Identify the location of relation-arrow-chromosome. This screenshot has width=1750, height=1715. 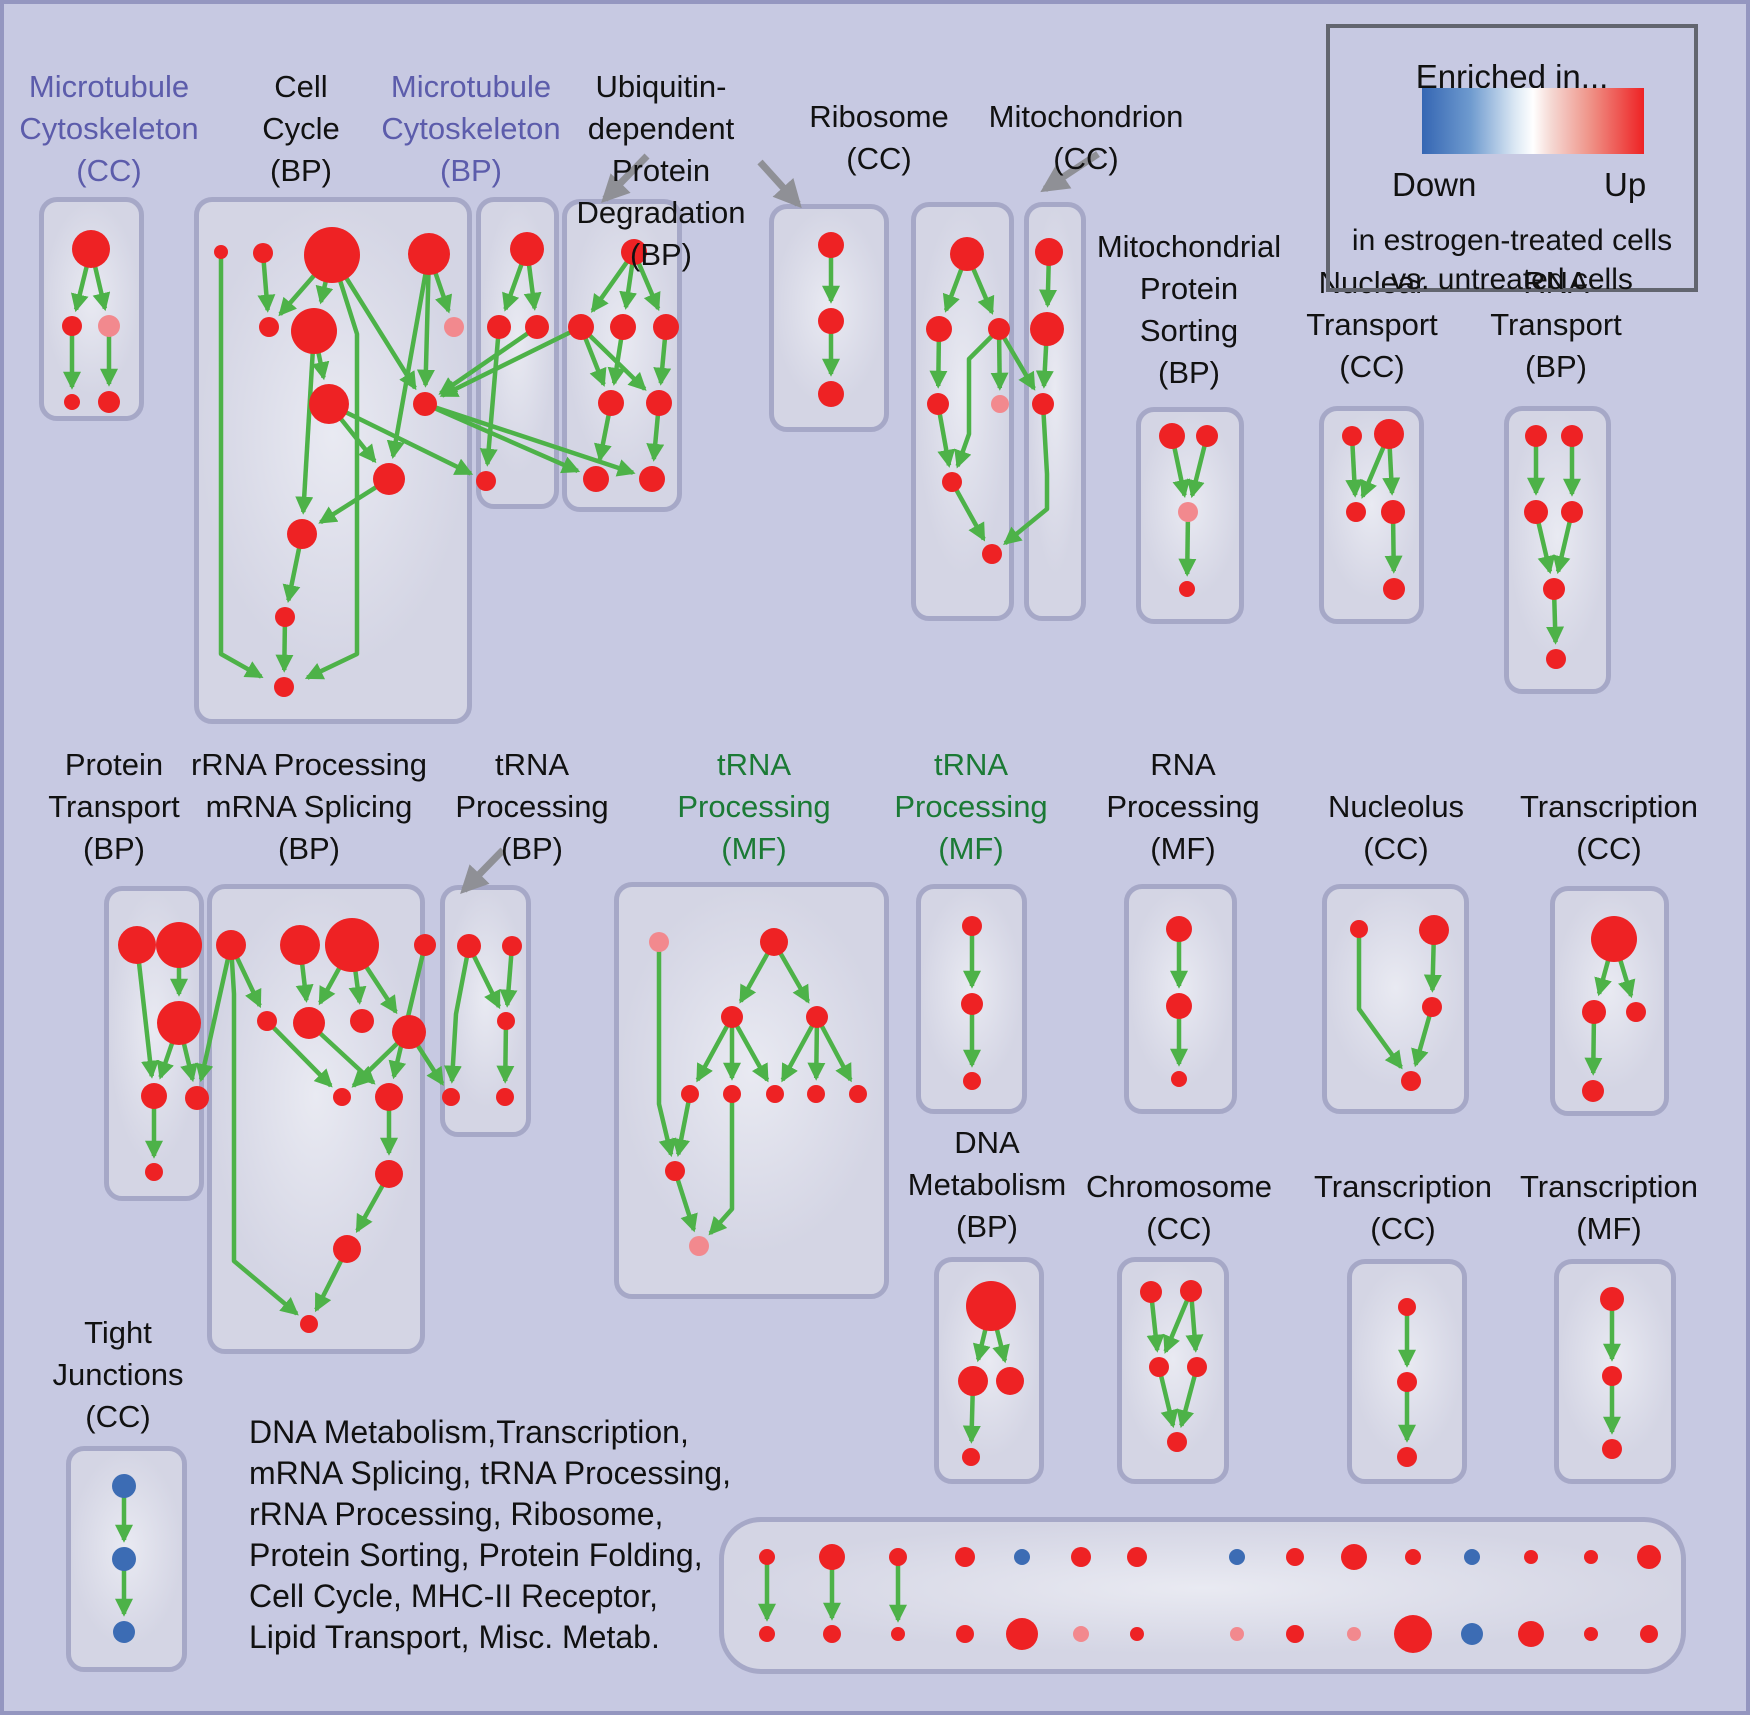
(1188, 1397).